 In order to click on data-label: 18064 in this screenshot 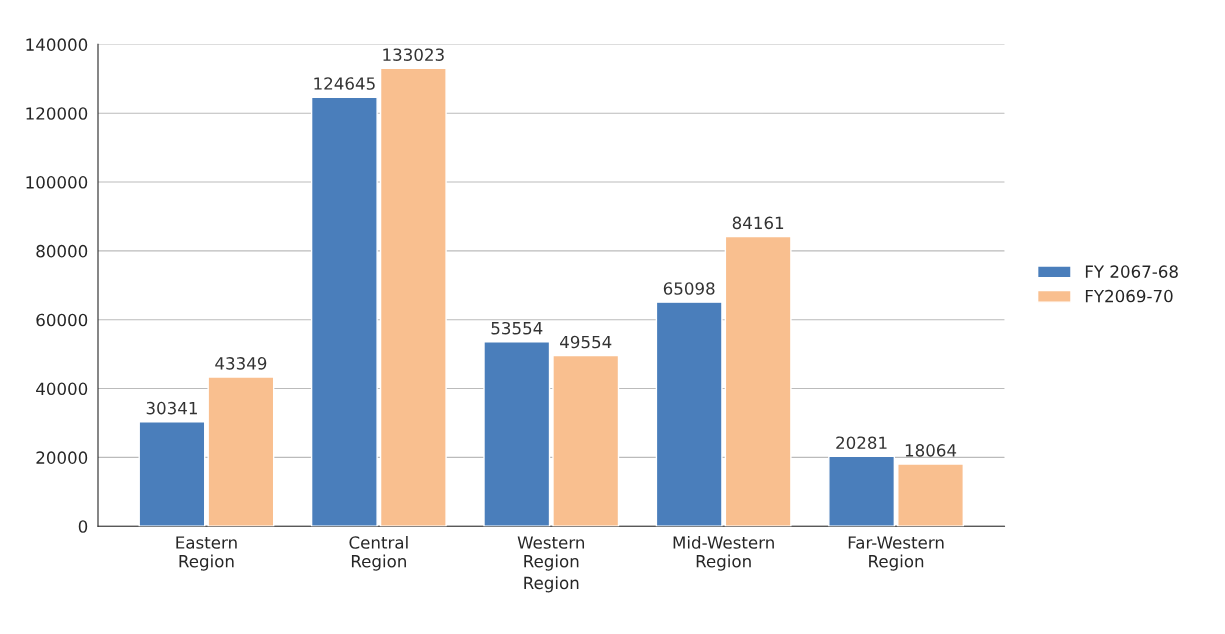, I will do `click(931, 450)`.